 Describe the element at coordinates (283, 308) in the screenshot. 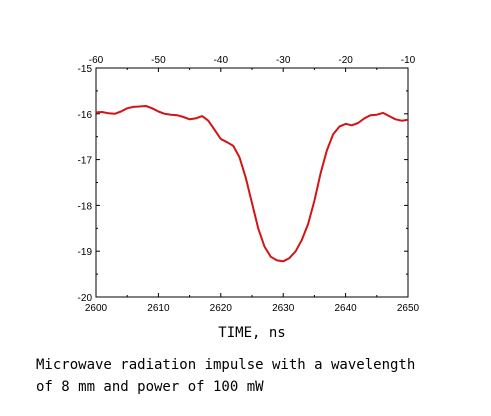

I see `x-tick-label: 2630` at that location.